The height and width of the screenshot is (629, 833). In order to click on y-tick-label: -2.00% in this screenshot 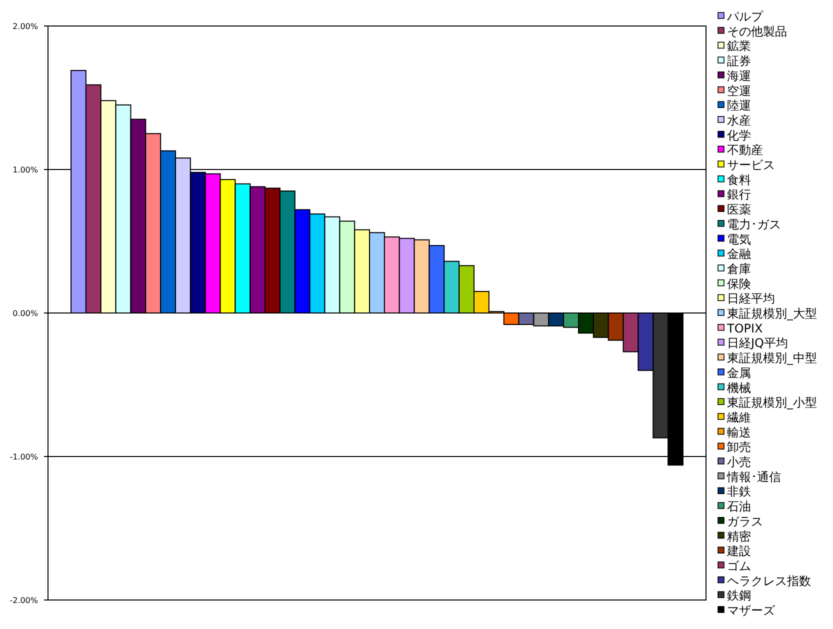, I will do `click(24, 600)`.